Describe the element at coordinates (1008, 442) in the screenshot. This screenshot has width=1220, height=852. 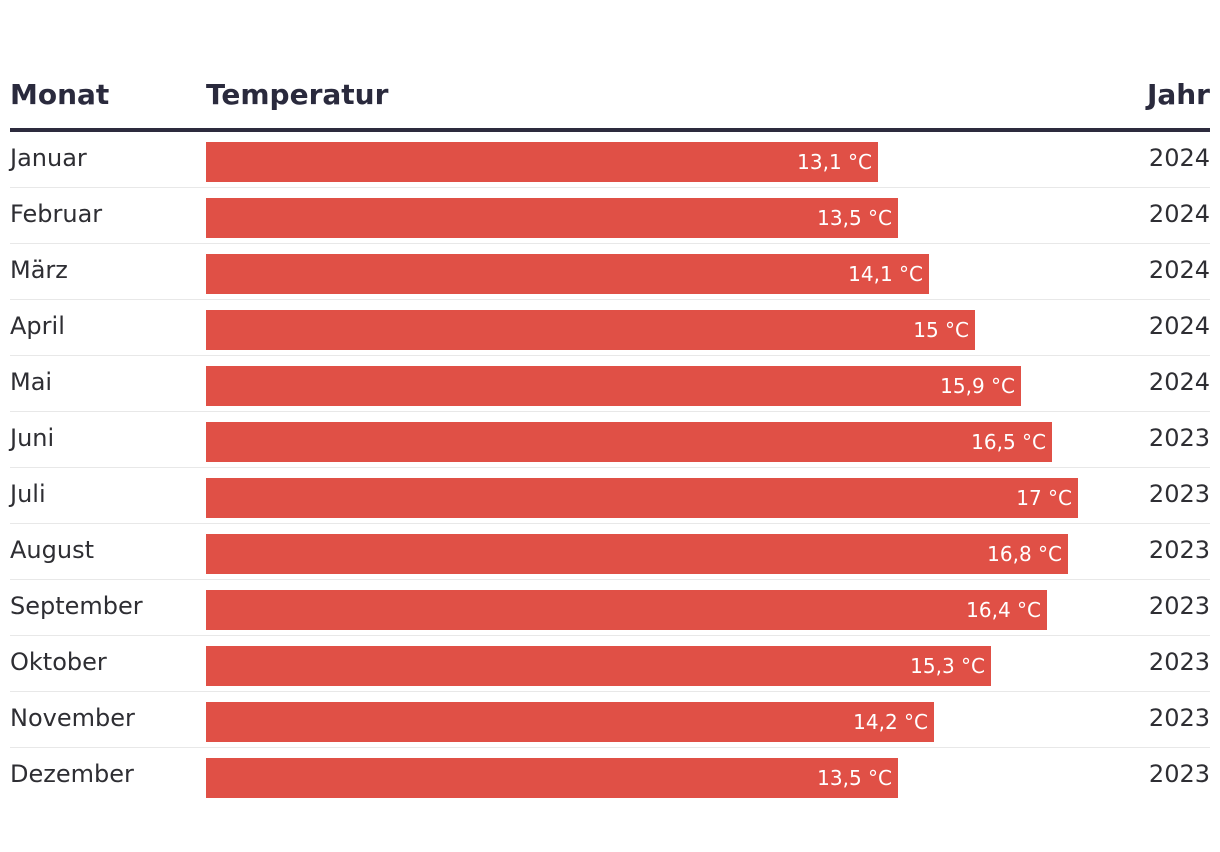
I see `temperature-value-label: 16,5 °C` at that location.